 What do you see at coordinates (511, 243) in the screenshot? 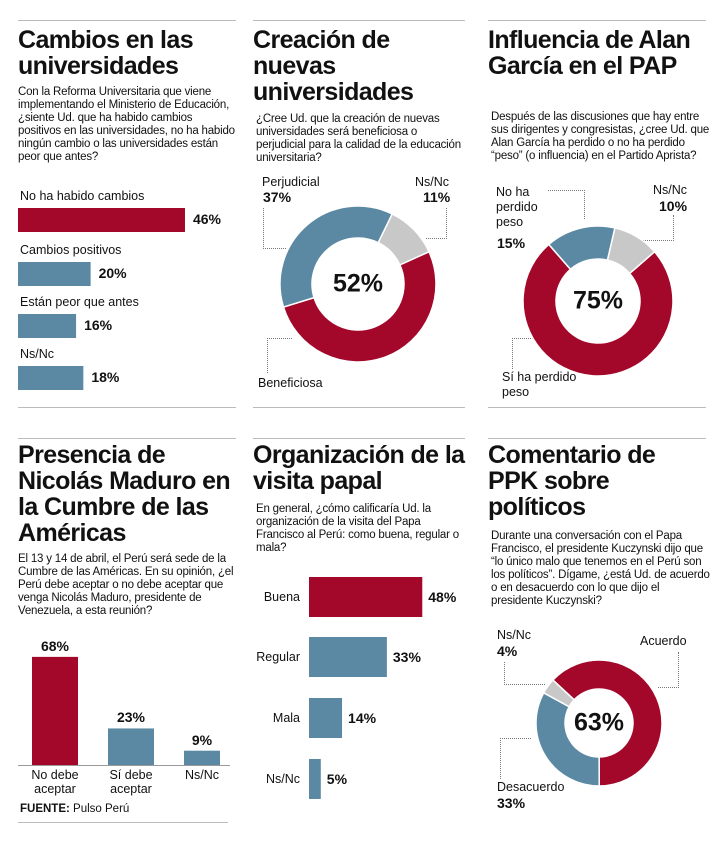
I see `slice-value: 15%` at bounding box center [511, 243].